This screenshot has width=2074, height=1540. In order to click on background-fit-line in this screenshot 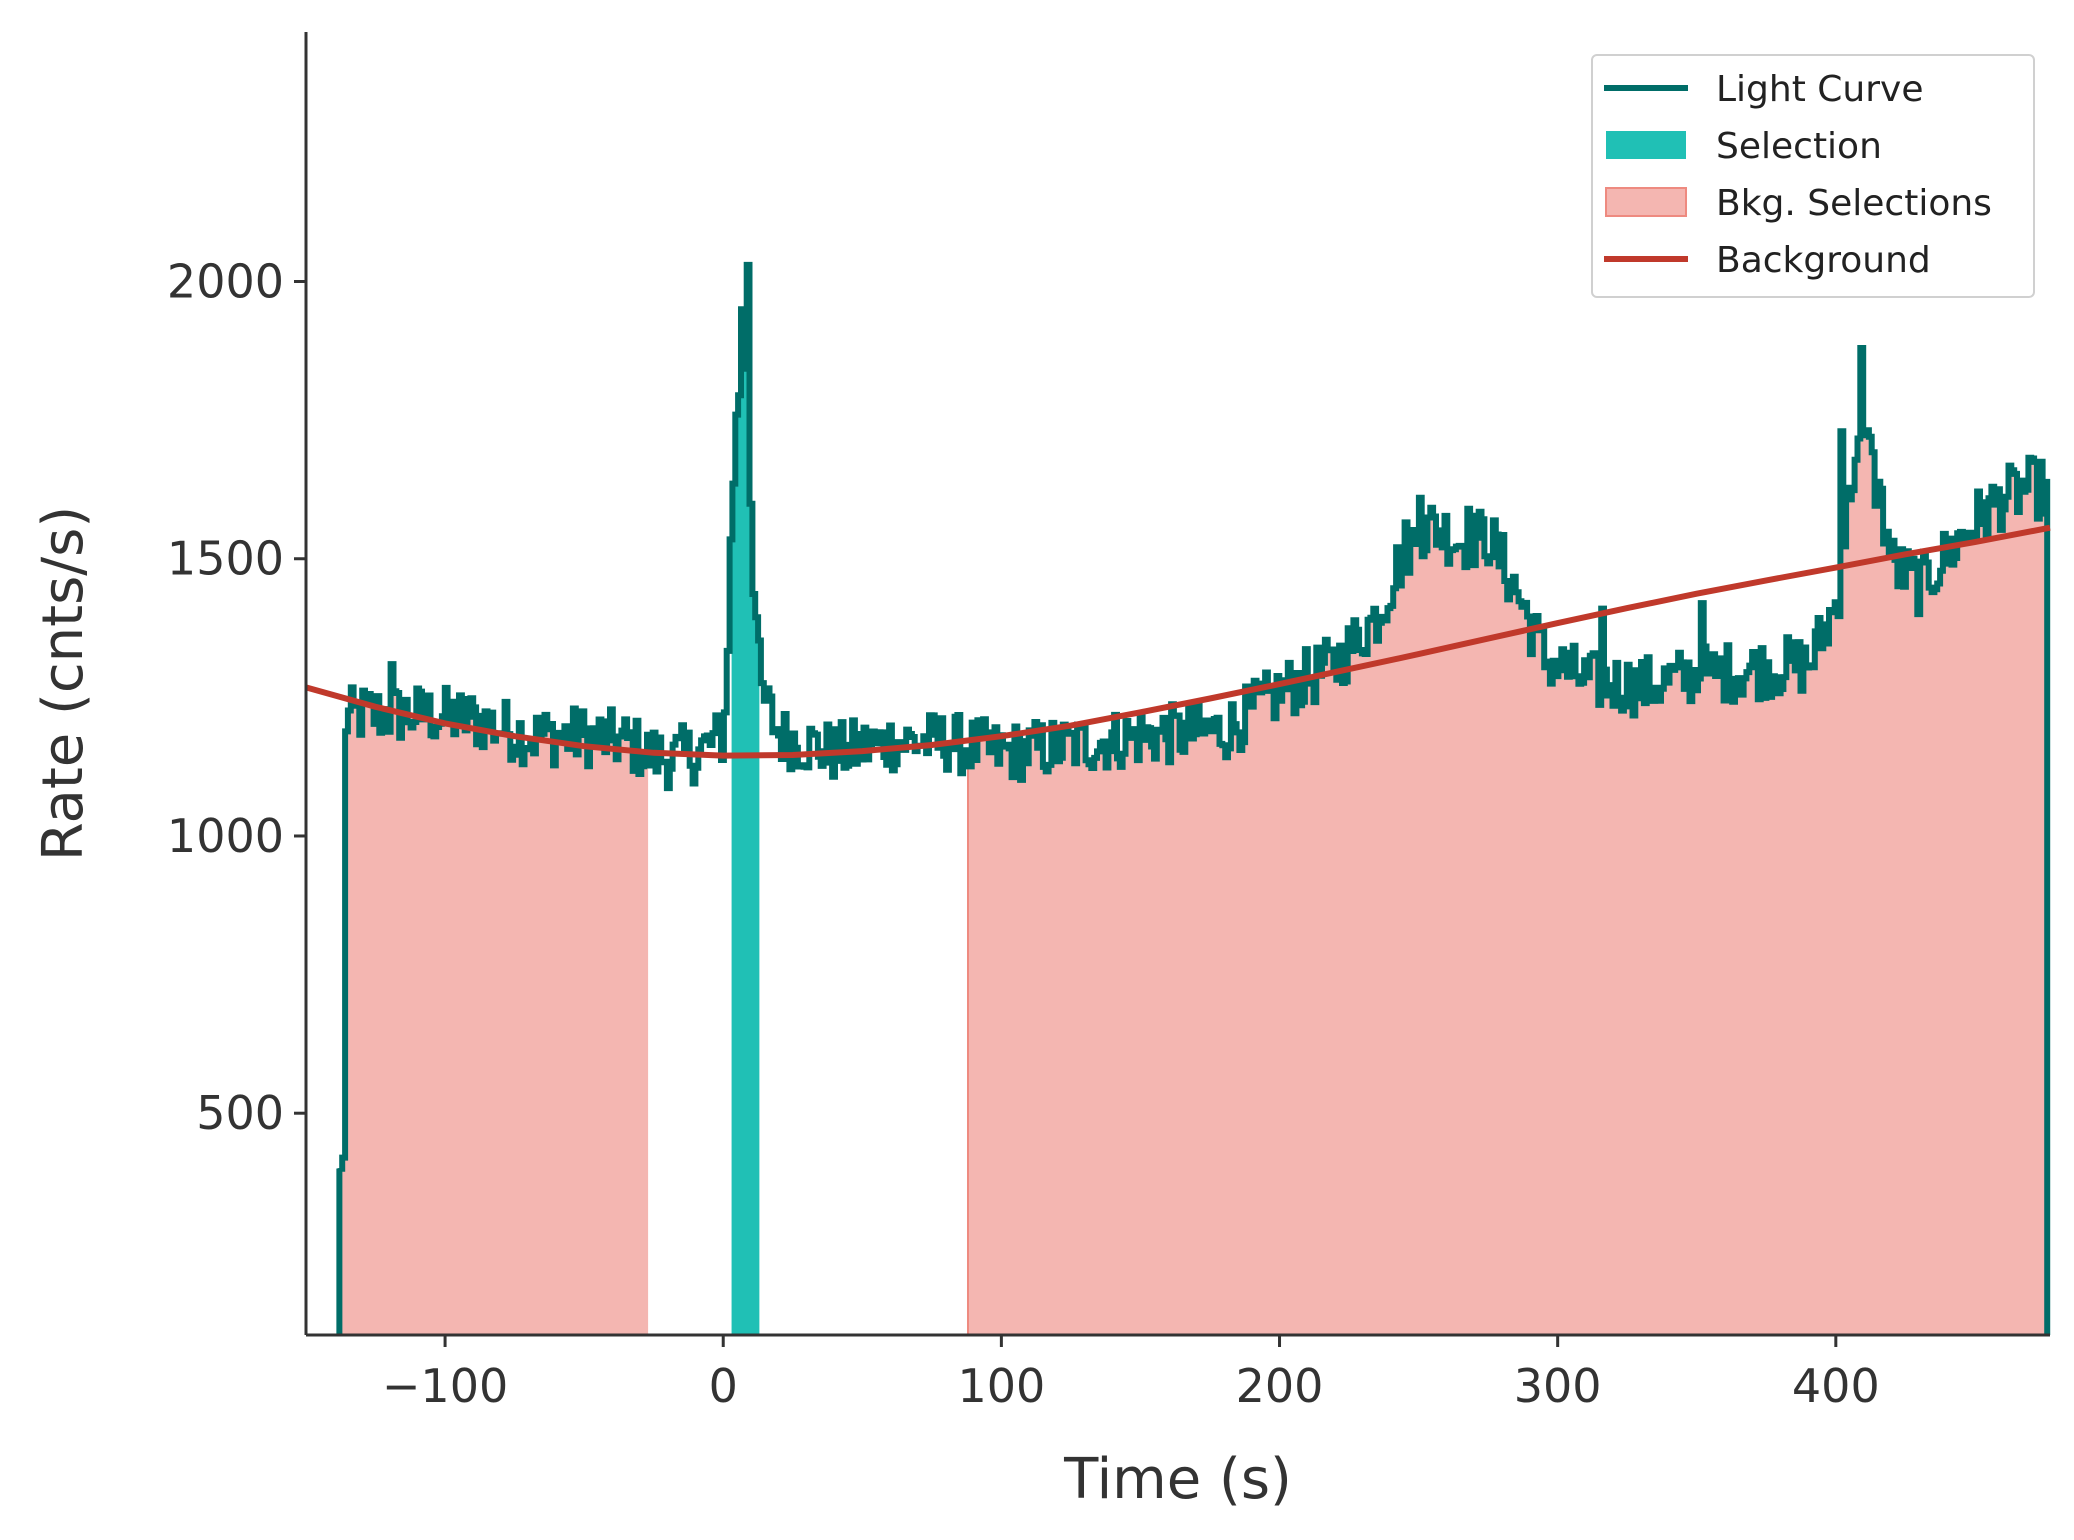, I will do `click(1178, 641)`.